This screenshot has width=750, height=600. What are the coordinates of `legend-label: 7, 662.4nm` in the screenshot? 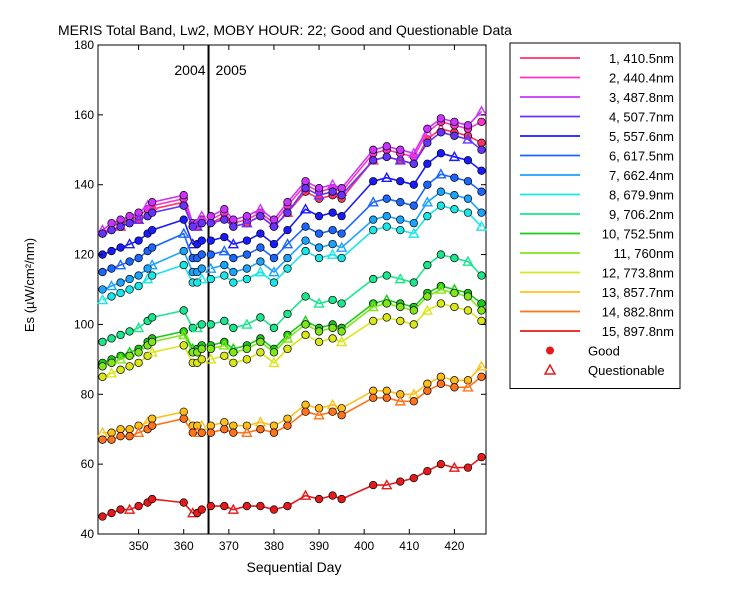 It's located at (641, 175).